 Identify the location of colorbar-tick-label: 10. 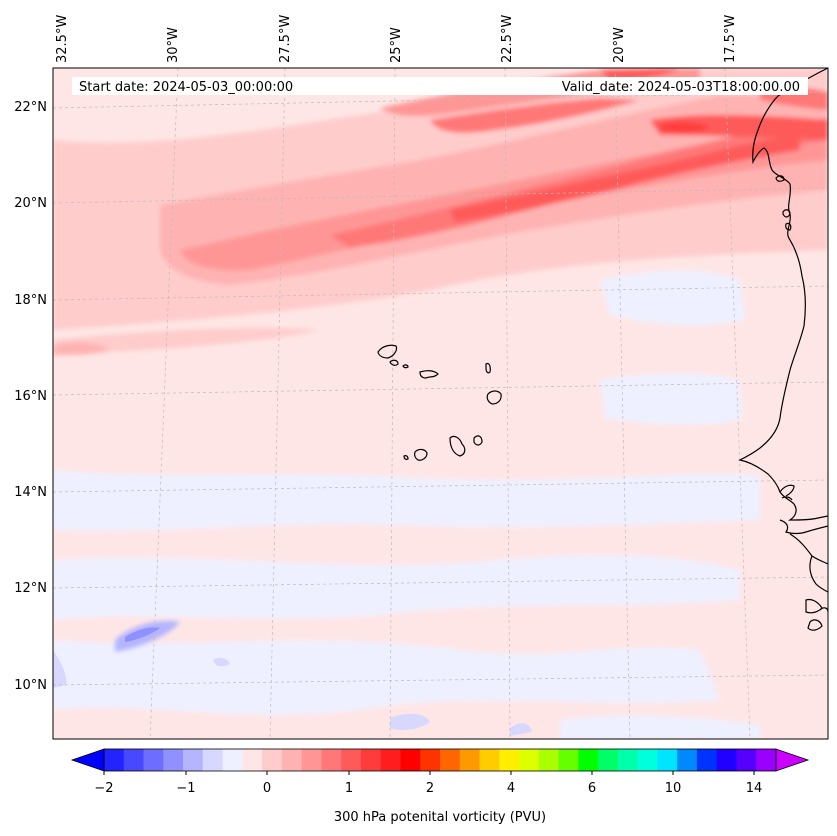
(673, 788).